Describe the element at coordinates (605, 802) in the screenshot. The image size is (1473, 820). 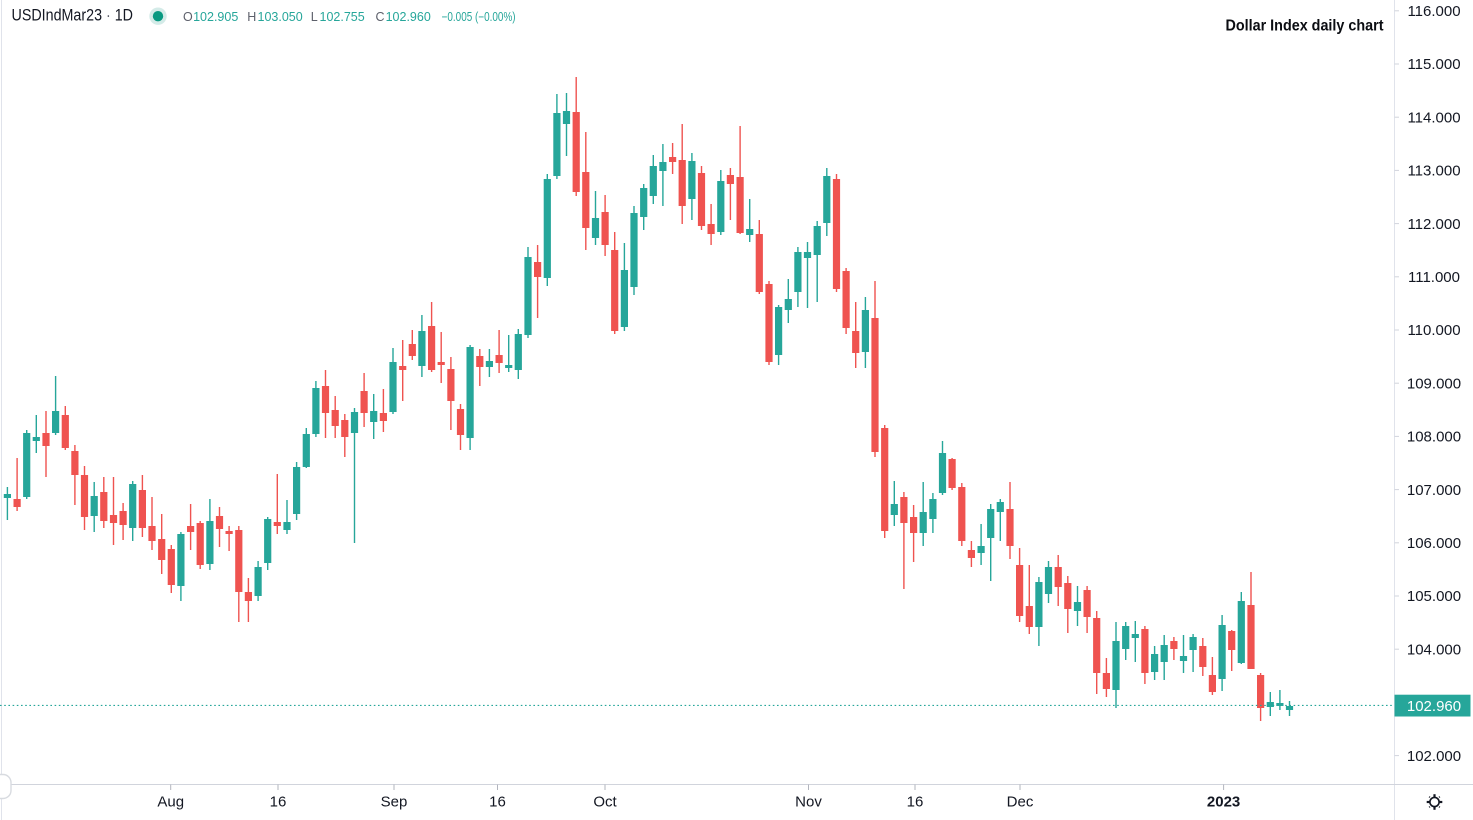
I see `svg-text: Oct` at that location.